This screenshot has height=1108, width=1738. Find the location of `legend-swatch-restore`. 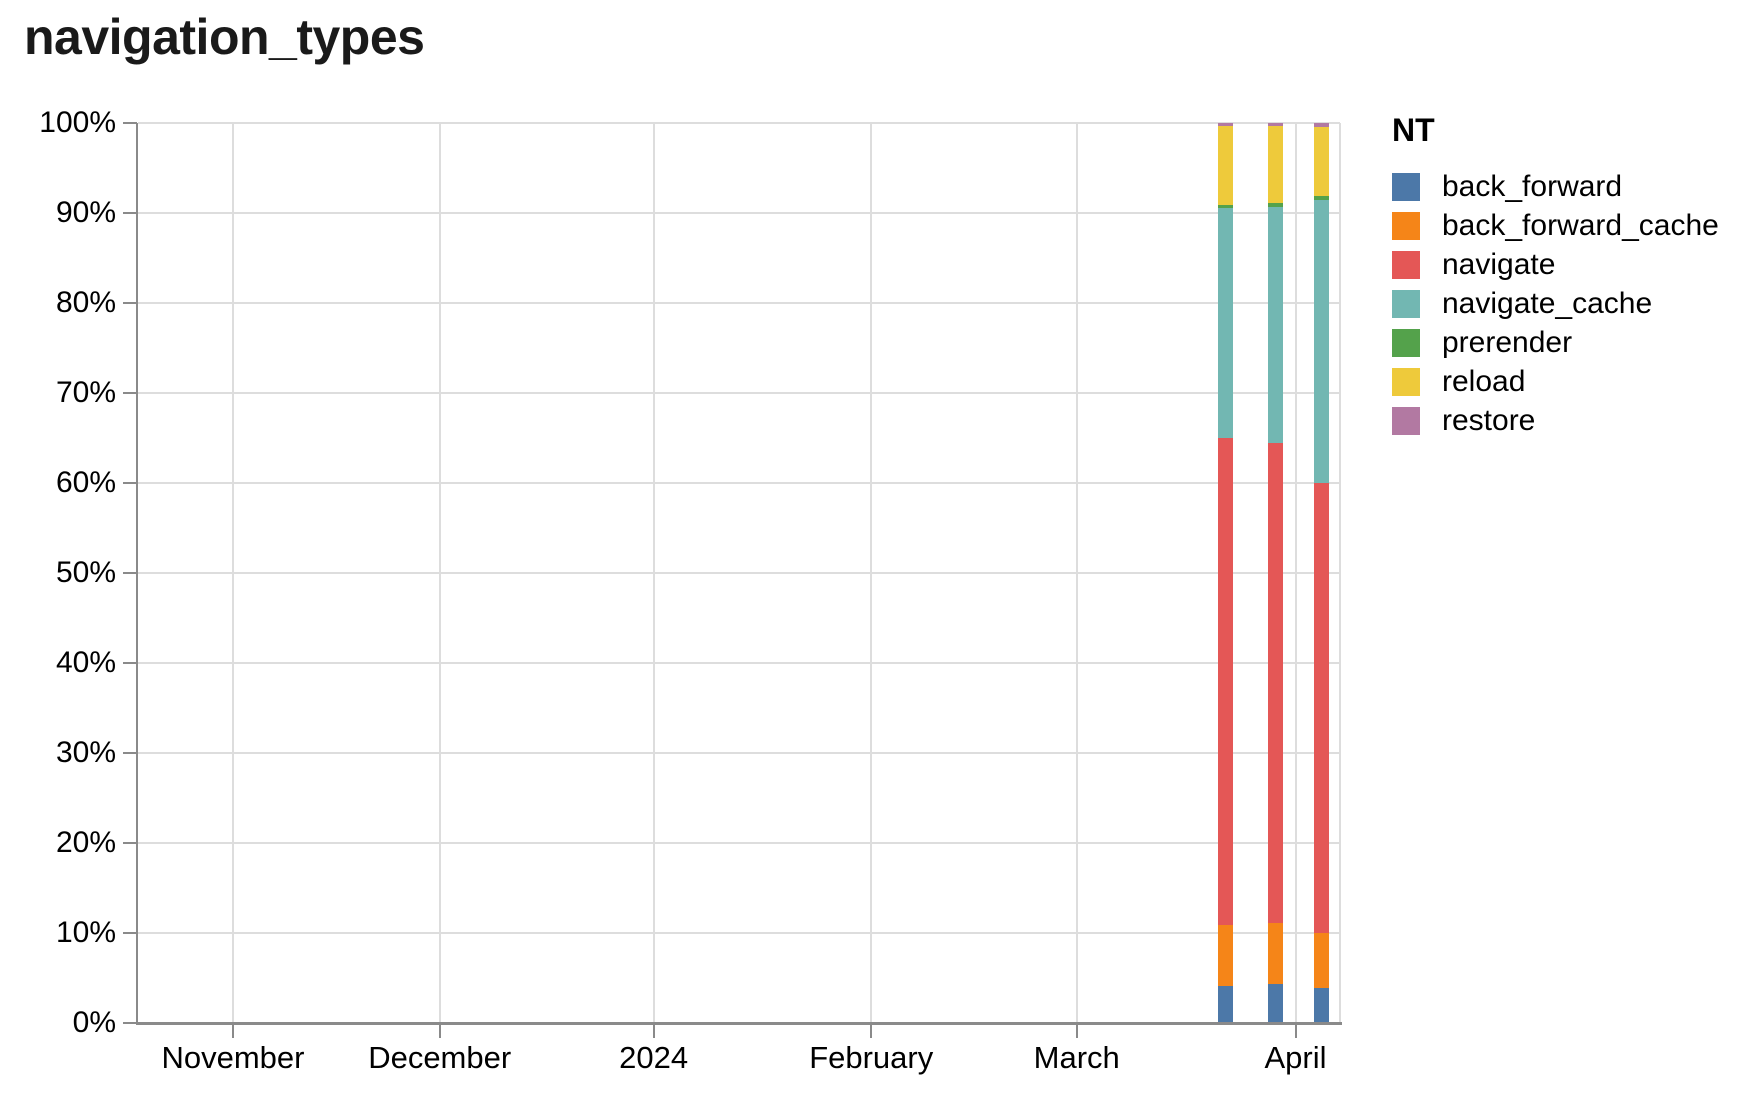

legend-swatch-restore is located at coordinates (1406, 421).